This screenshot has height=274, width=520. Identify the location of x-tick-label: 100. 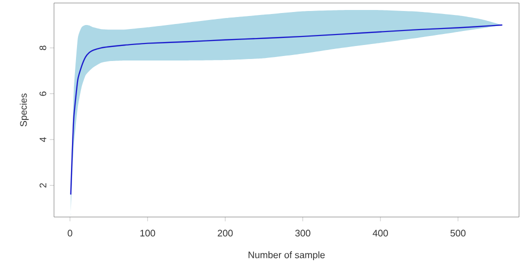
(148, 233).